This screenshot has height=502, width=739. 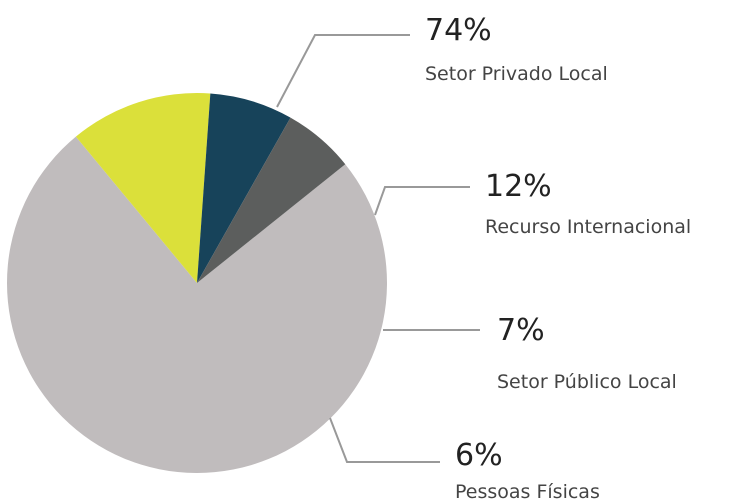 What do you see at coordinates (521, 330) in the screenshot?
I see `value-label: 7%` at bounding box center [521, 330].